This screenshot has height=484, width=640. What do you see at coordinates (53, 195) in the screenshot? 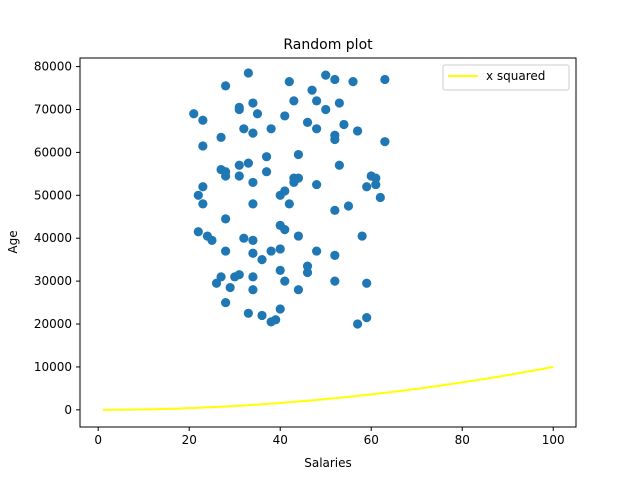
I see `y-tick-label: 50000` at bounding box center [53, 195].